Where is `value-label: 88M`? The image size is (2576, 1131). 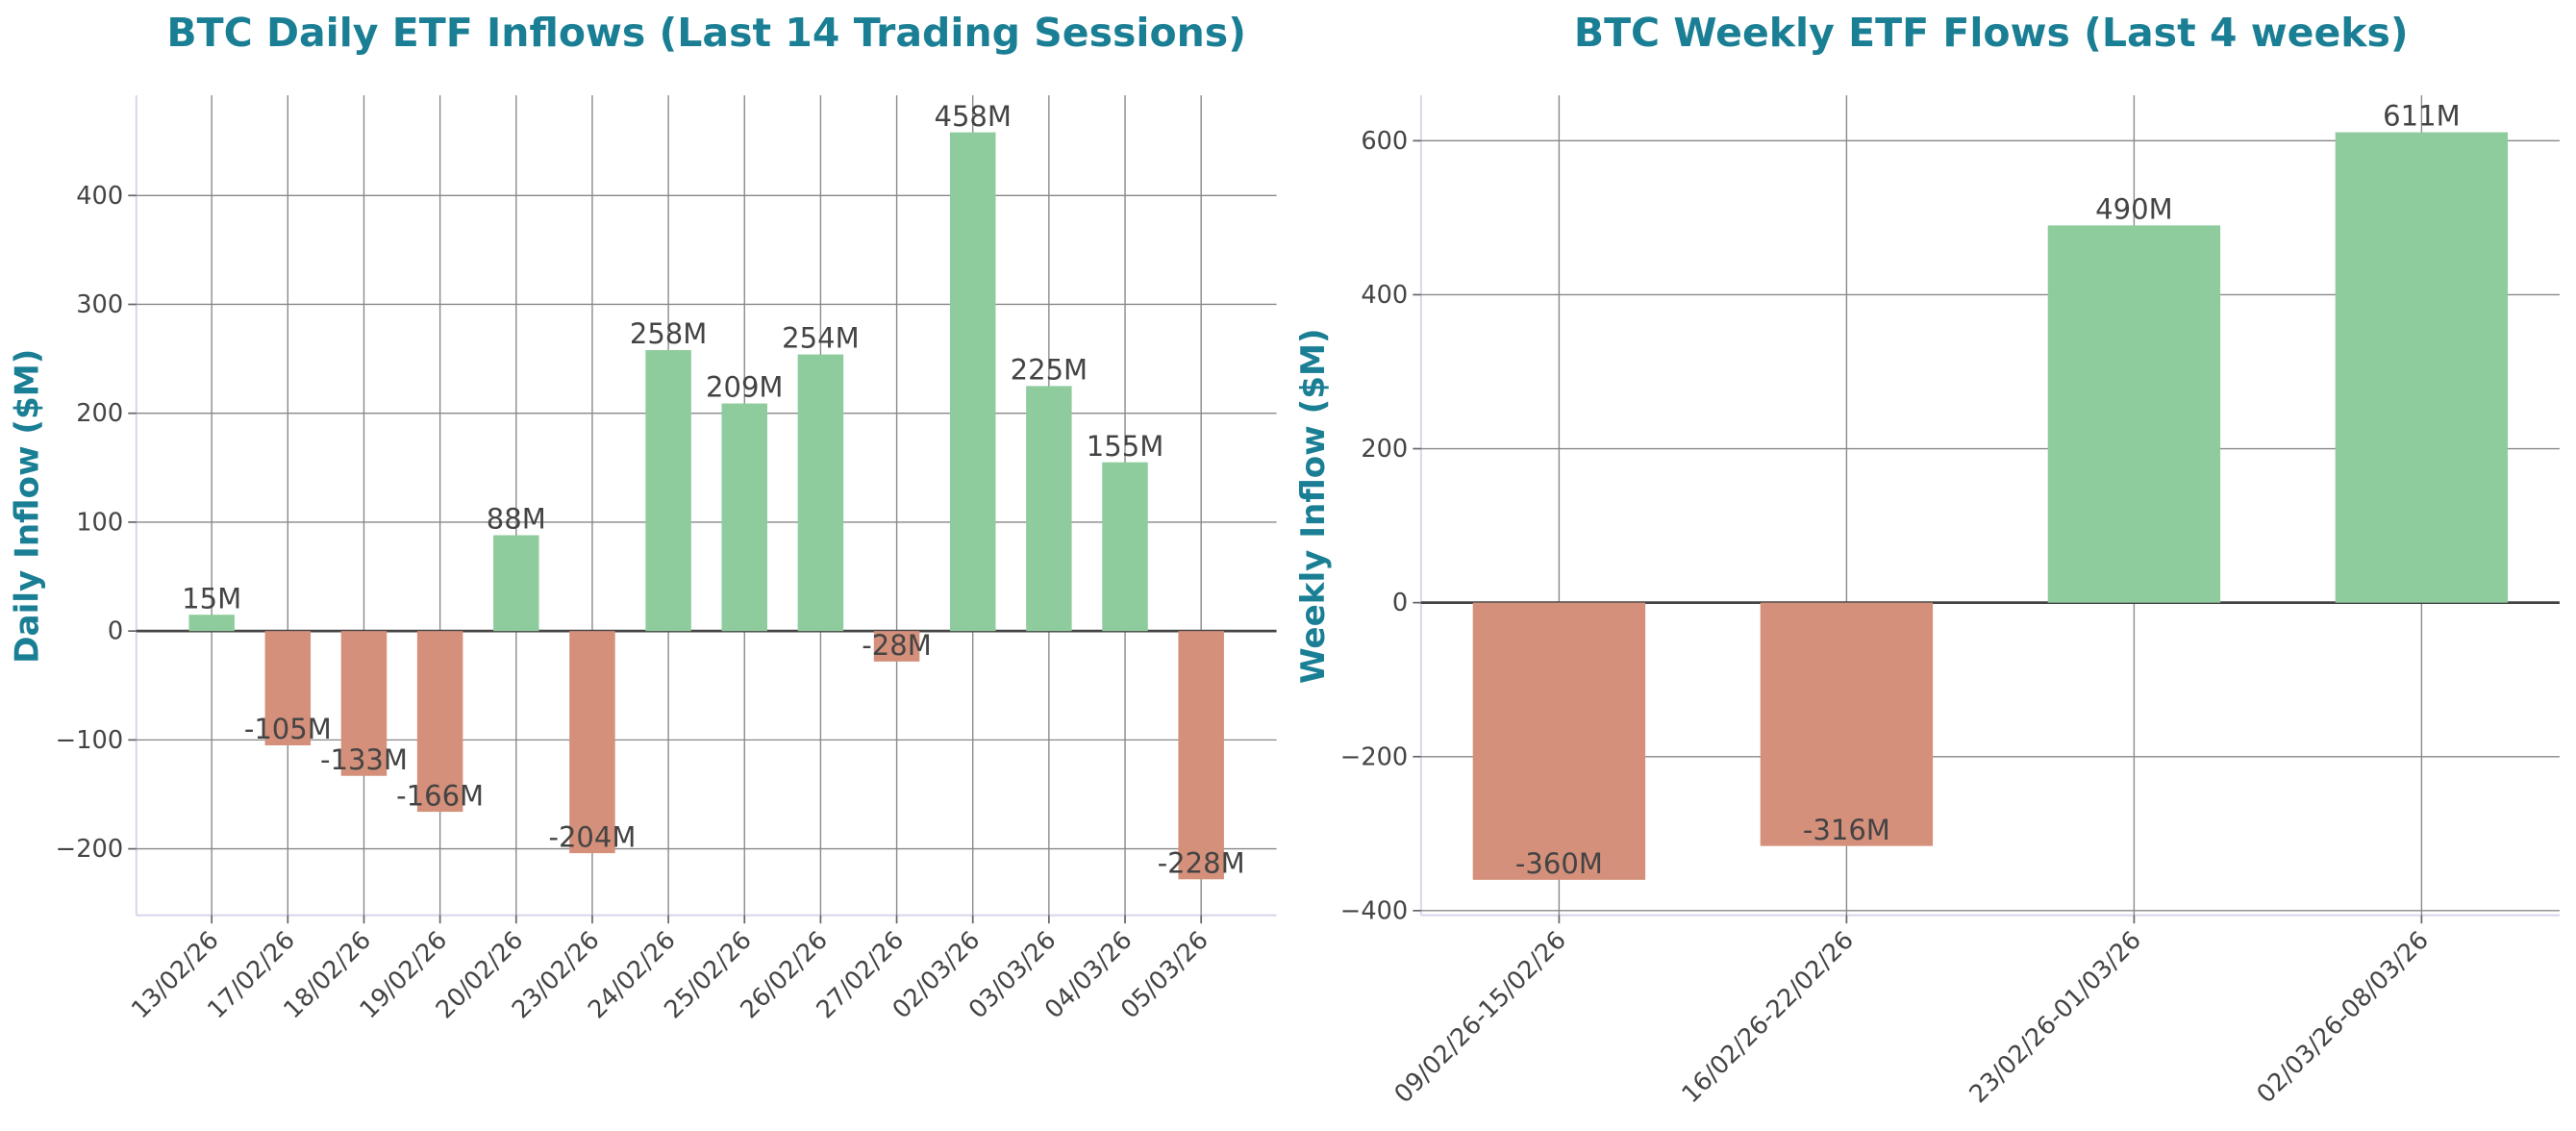
value-label: 88M is located at coordinates (516, 519).